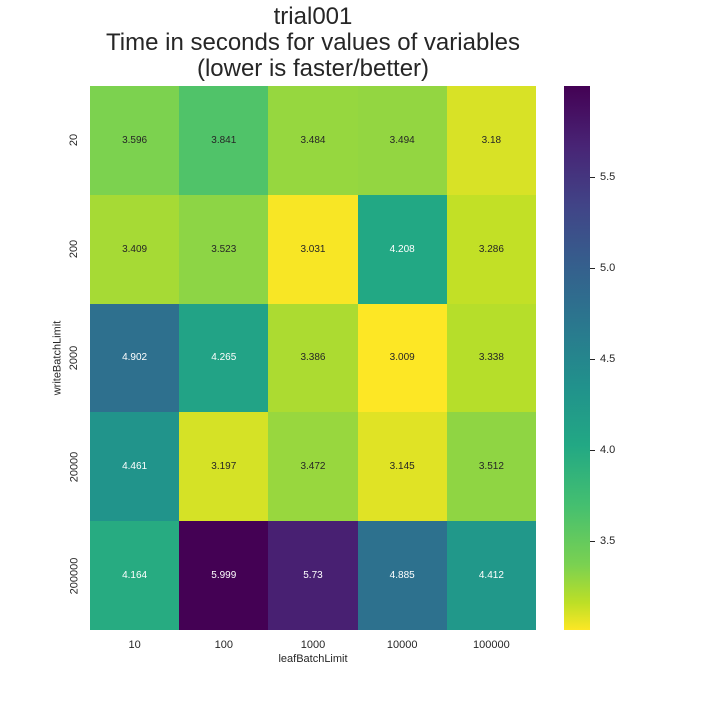 This screenshot has width=720, height=720. What do you see at coordinates (402, 249) in the screenshot?
I see `heatmap-cell: 4.208` at bounding box center [402, 249].